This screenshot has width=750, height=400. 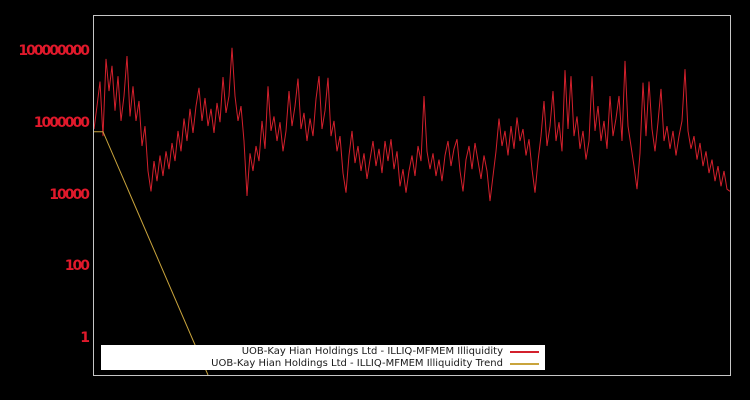 I want to click on y-tick-label: 1, so click(x=85, y=338).